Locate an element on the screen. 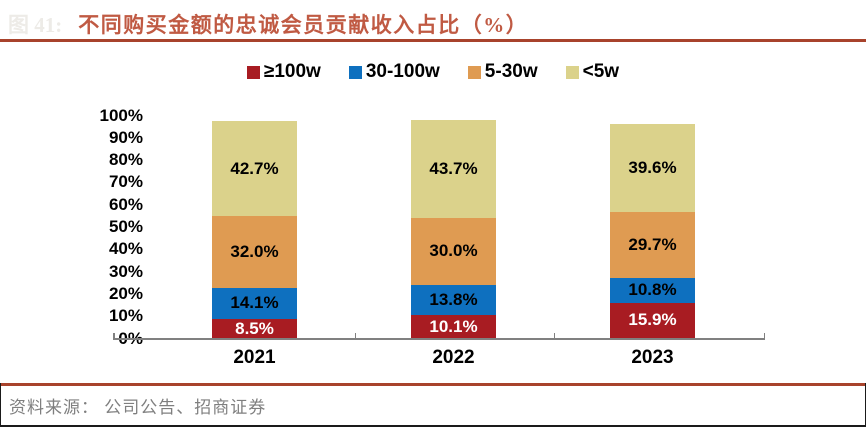 This screenshot has width=866, height=427. title-divider is located at coordinates (433, 40).